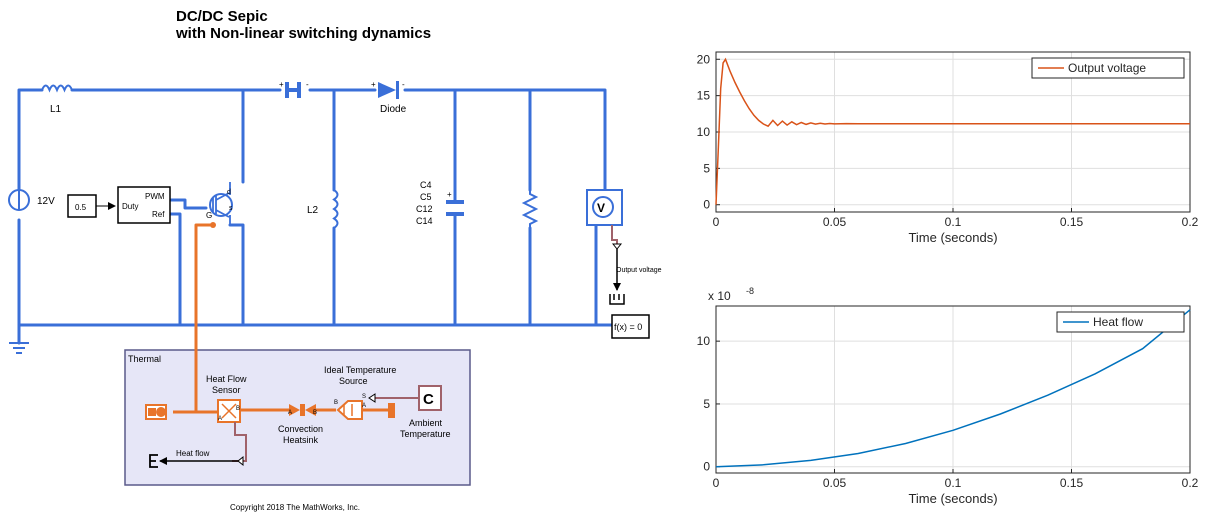  What do you see at coordinates (280, 318) in the screenshot?
I see `thermal-wires` at bounding box center [280, 318].